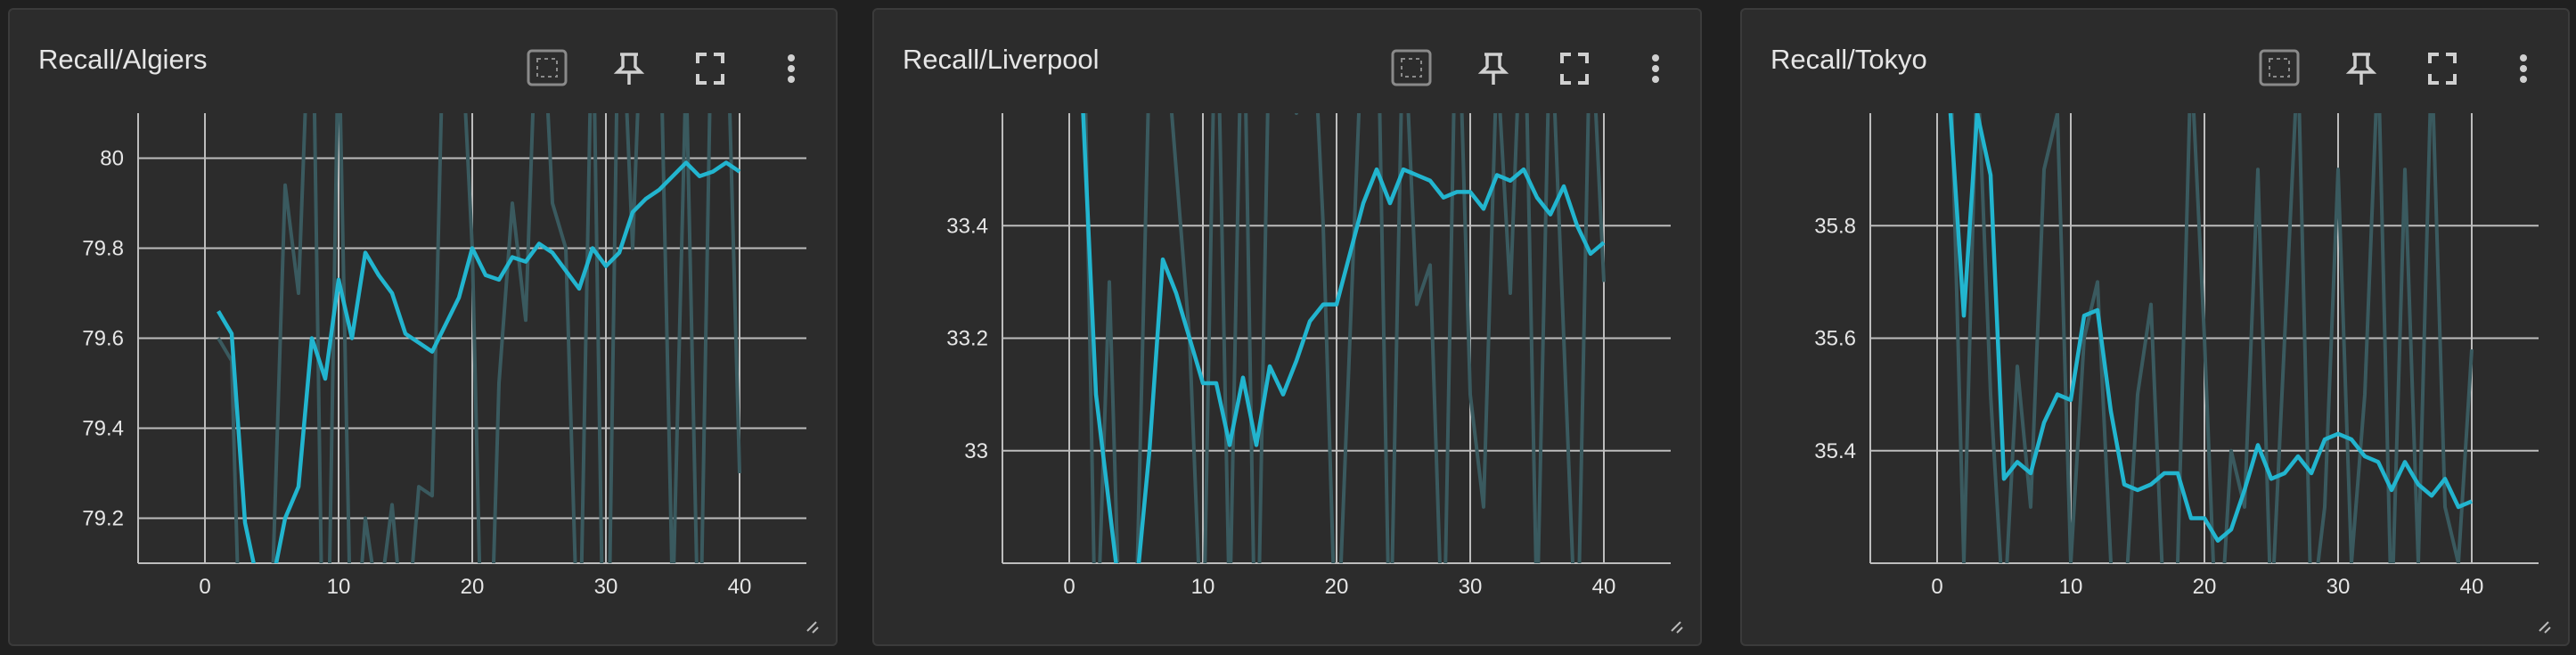 This screenshot has height=655, width=2576. What do you see at coordinates (1835, 451) in the screenshot?
I see `y-tick-label: 35.4` at bounding box center [1835, 451].